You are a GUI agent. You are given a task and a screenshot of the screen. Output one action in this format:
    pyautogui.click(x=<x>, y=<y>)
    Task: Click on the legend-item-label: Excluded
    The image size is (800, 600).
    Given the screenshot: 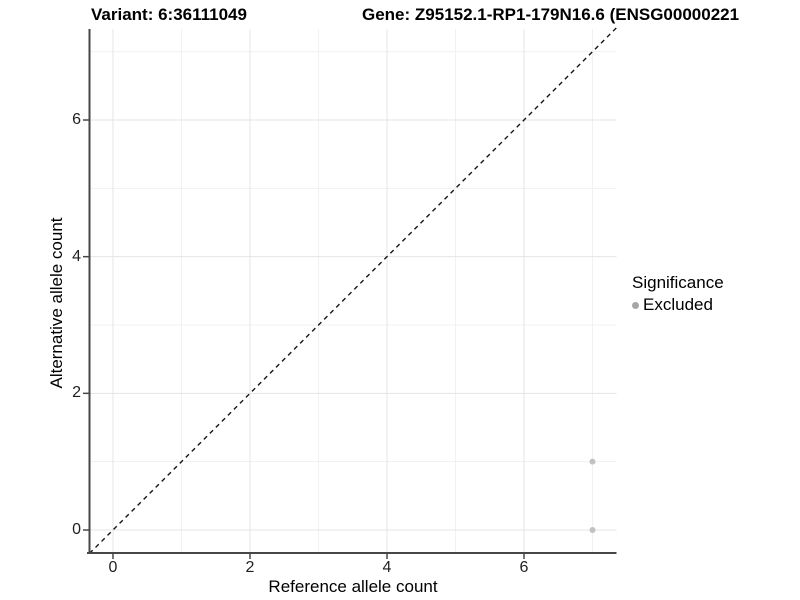 What is the action you would take?
    pyautogui.click(x=678, y=304)
    